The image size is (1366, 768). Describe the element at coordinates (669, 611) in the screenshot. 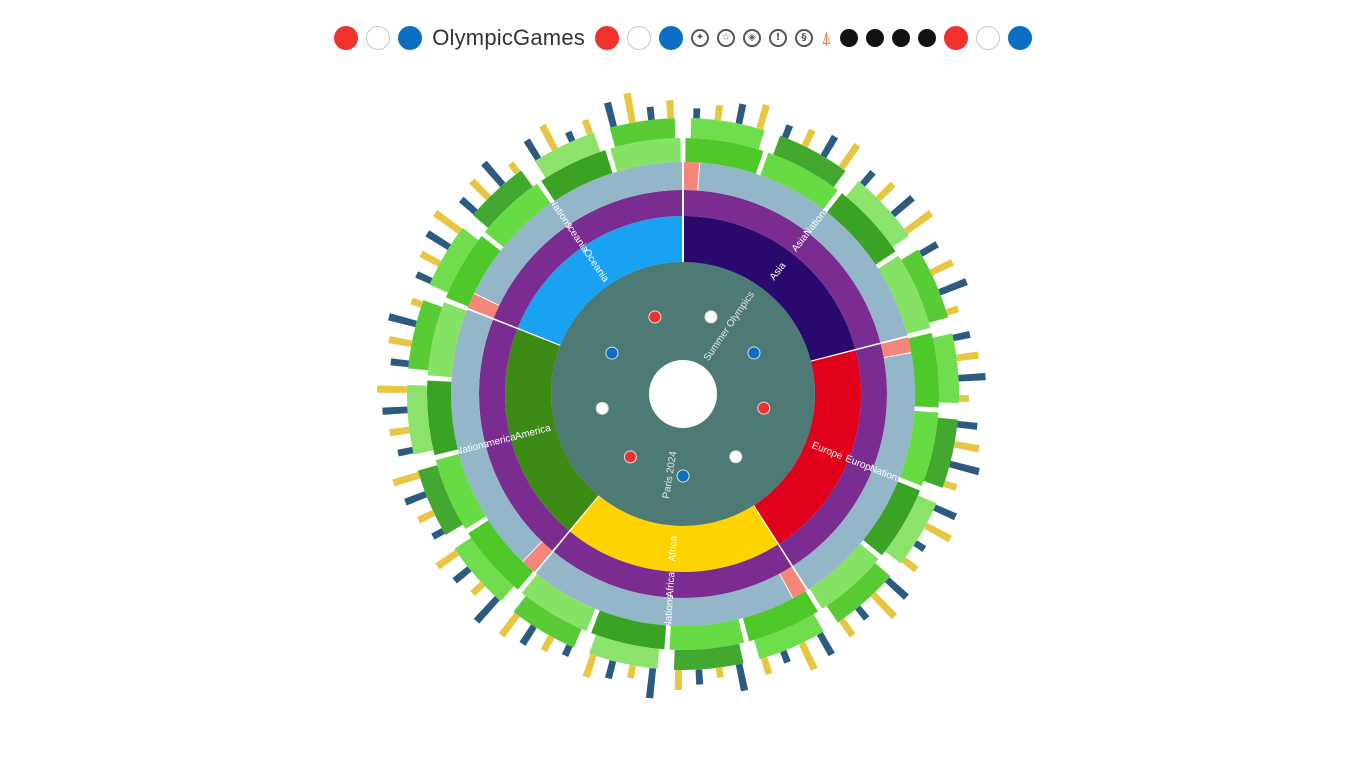

I see `level3-label: Nations` at that location.